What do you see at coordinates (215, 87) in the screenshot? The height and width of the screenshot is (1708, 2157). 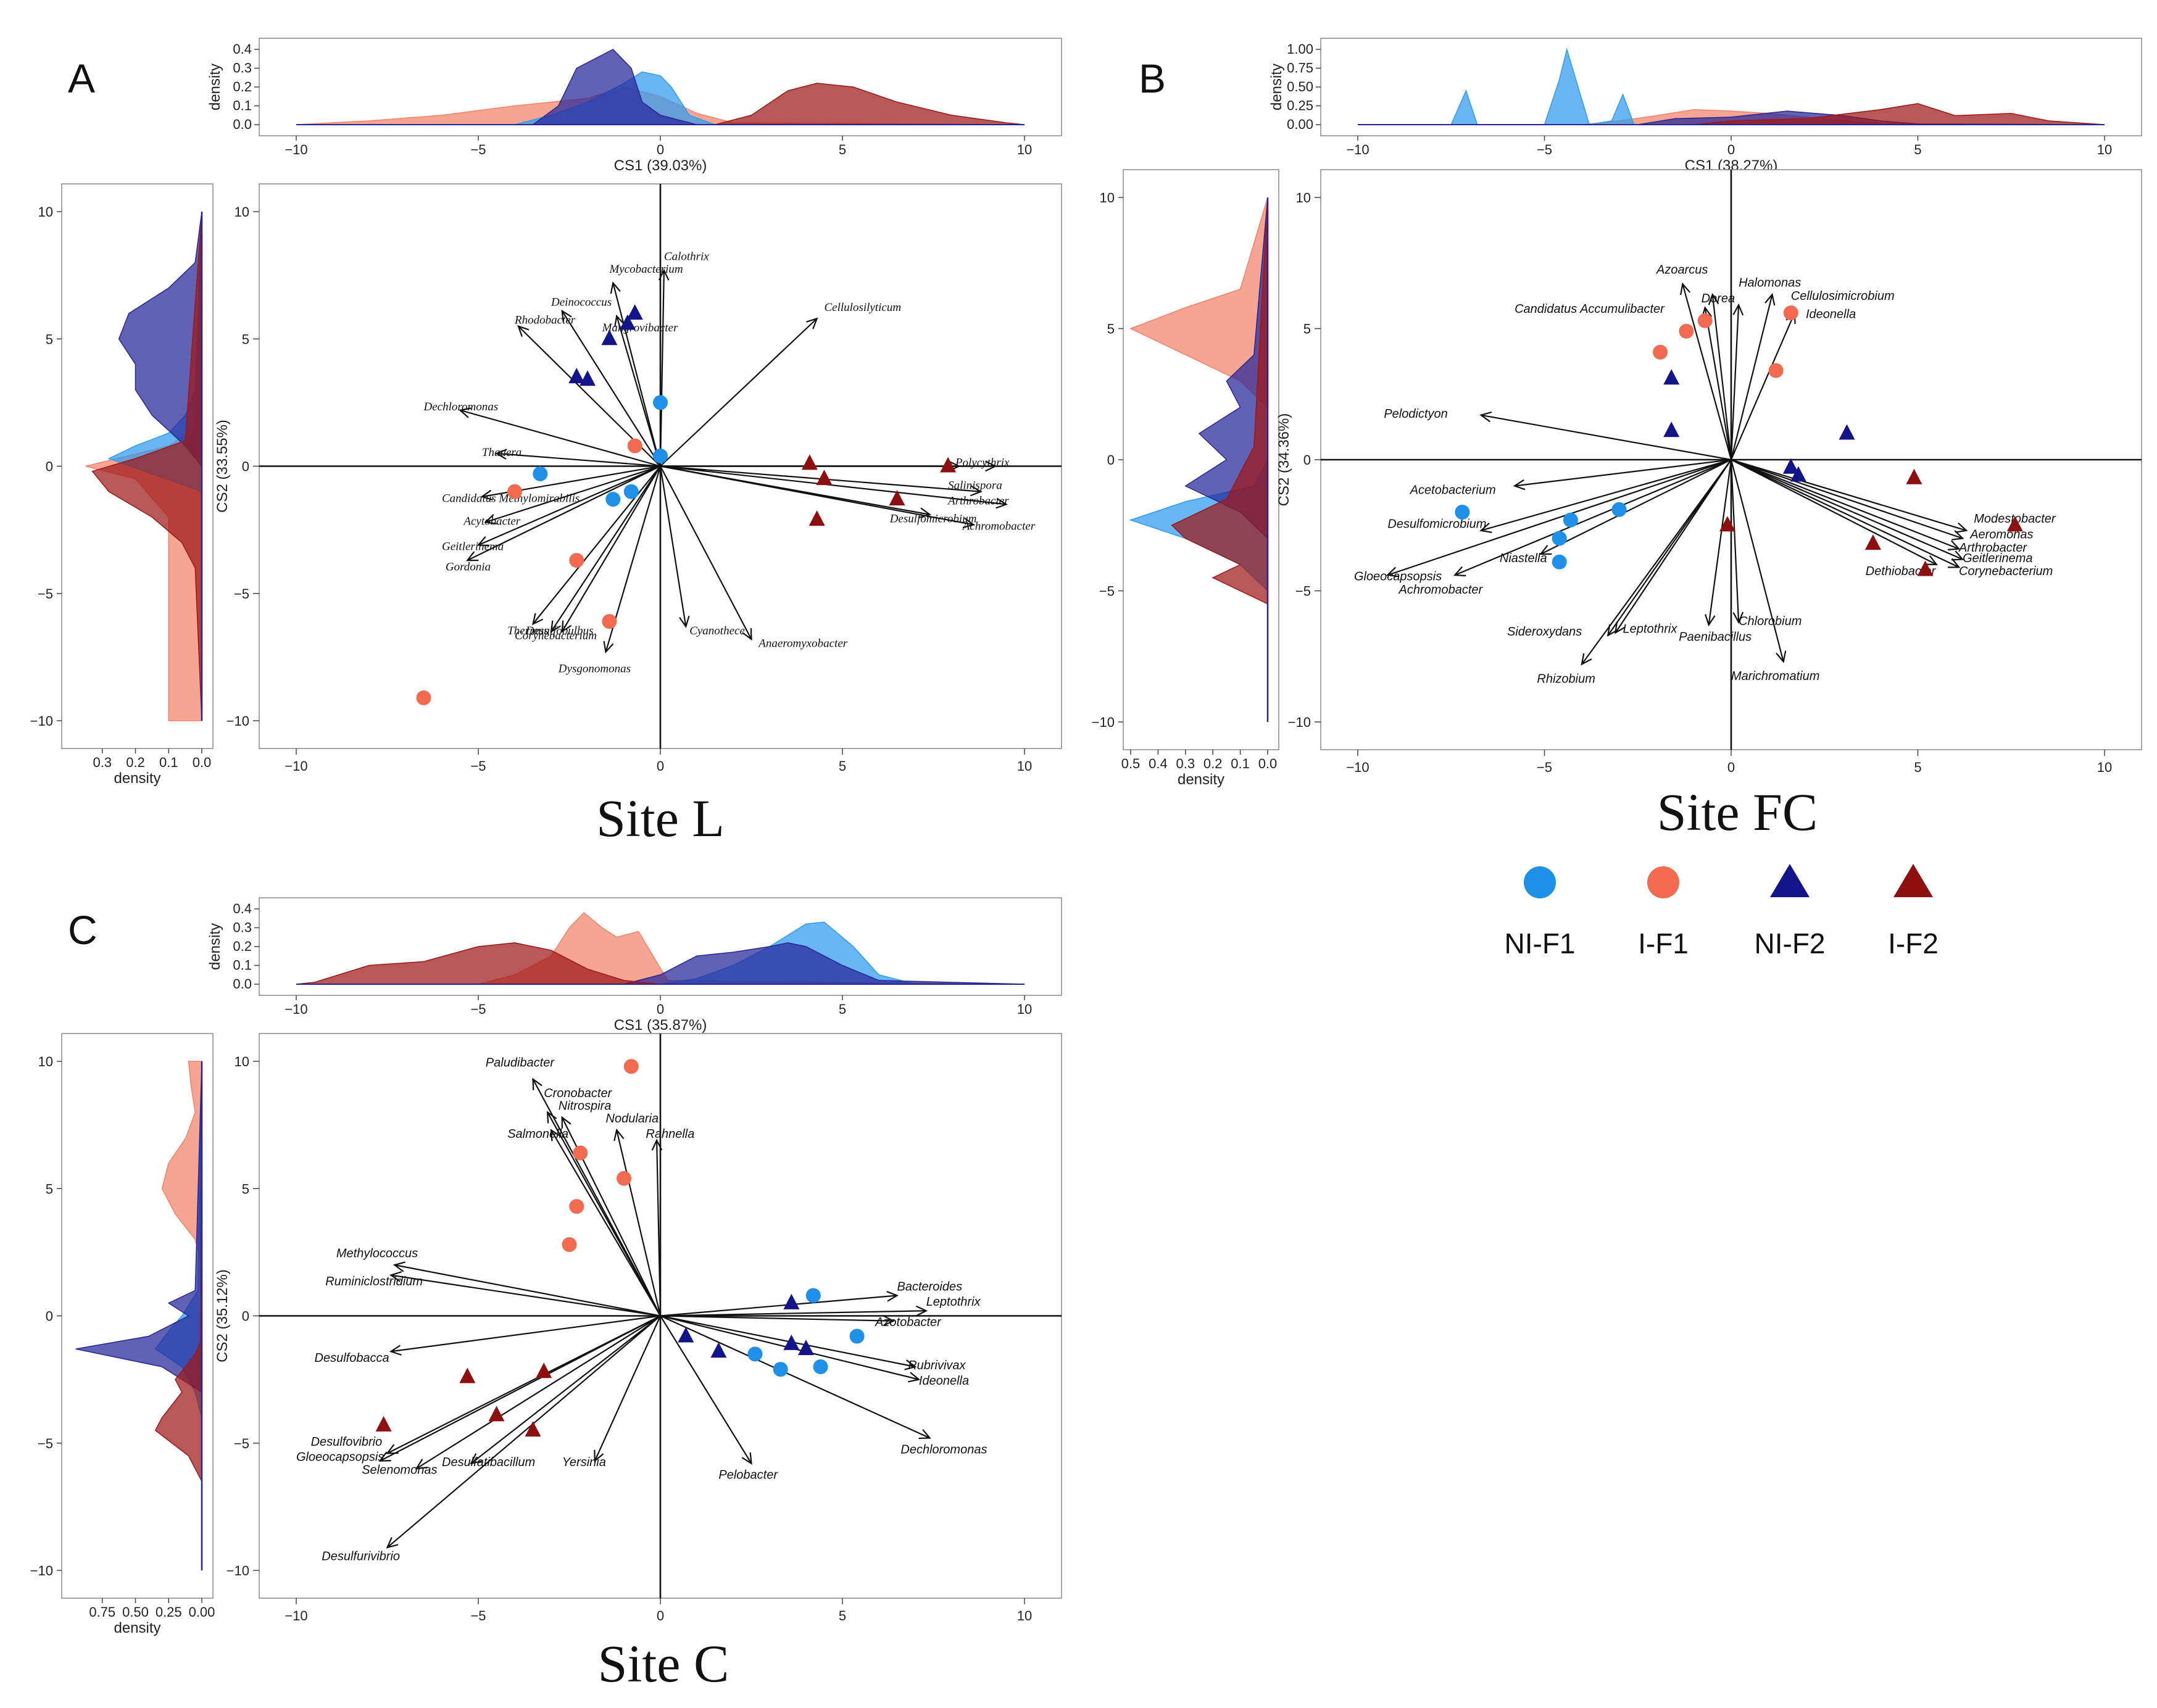 I see `panel-a-top-density-label: density` at bounding box center [215, 87].